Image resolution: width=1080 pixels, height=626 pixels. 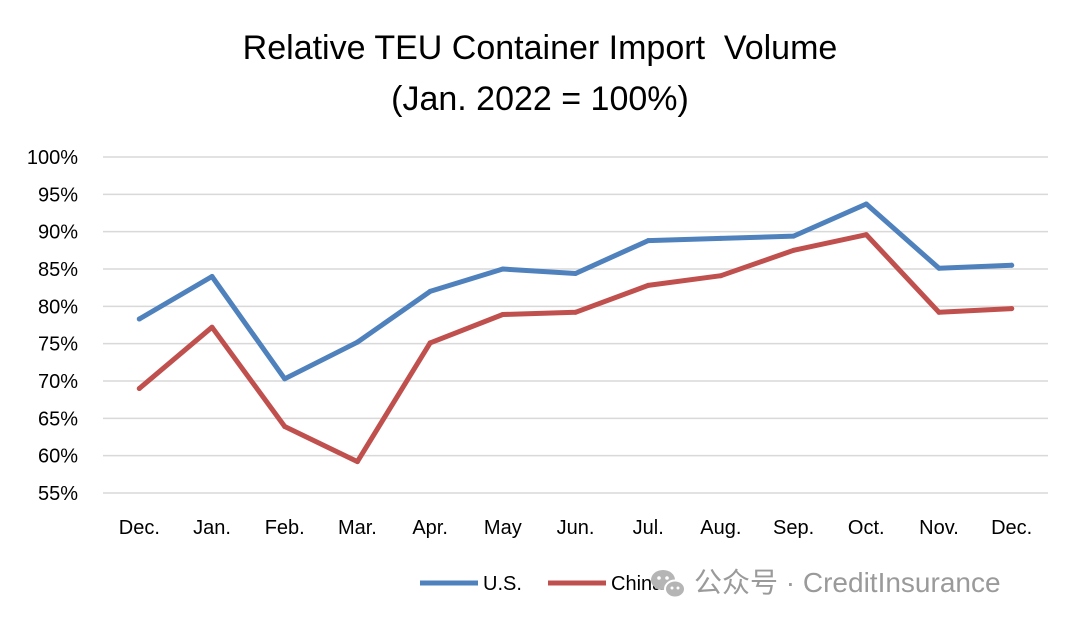 What do you see at coordinates (58, 419) in the screenshot?
I see `y-tick-label: 65%` at bounding box center [58, 419].